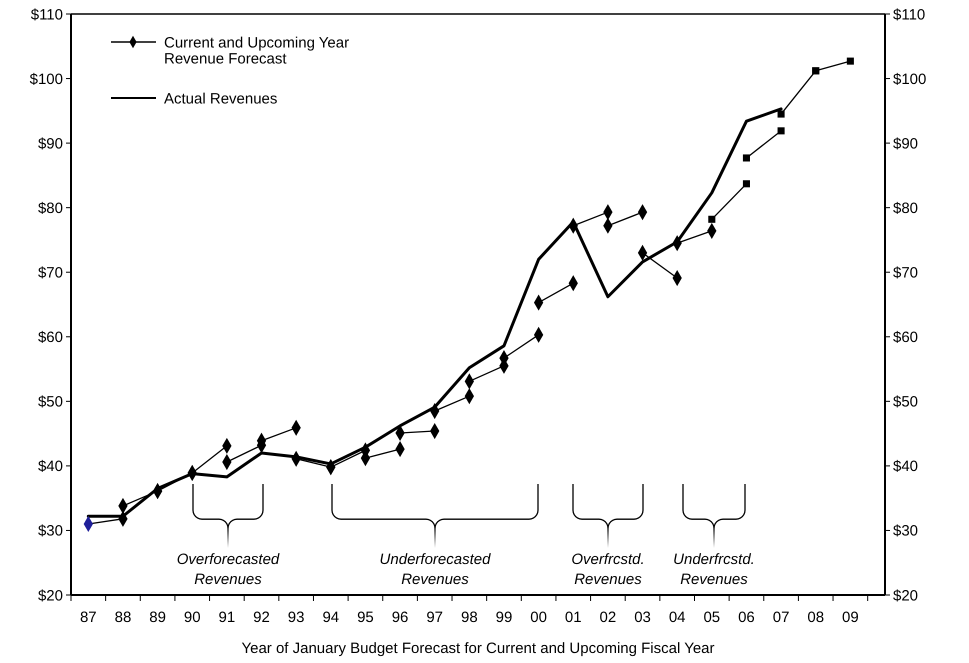 This screenshot has height=663, width=969. I want to click on x-tick-label: 90, so click(192, 617).